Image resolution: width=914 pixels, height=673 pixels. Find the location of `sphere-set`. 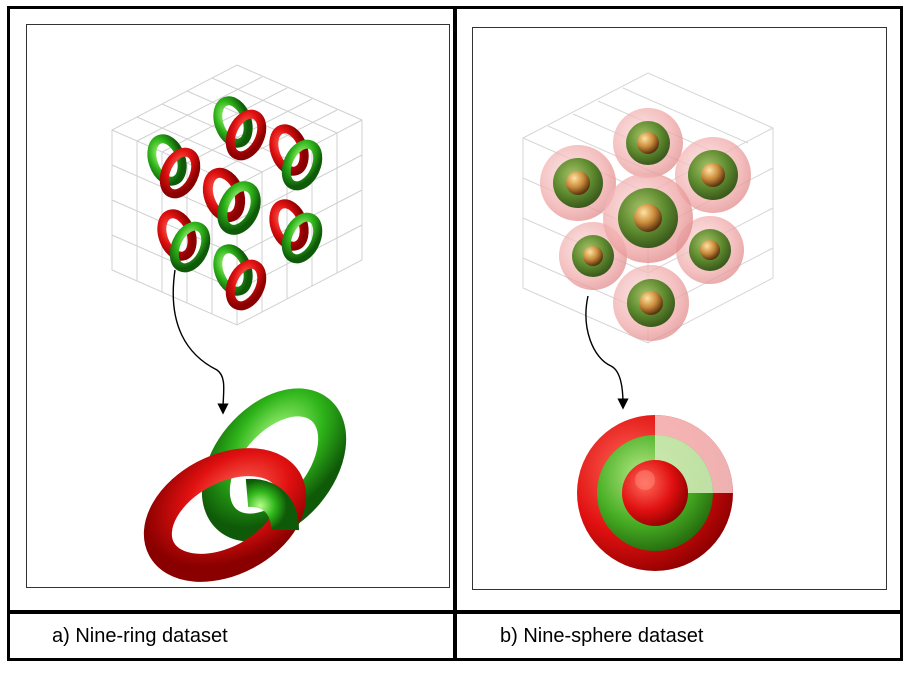

sphere-set is located at coordinates (645, 224).